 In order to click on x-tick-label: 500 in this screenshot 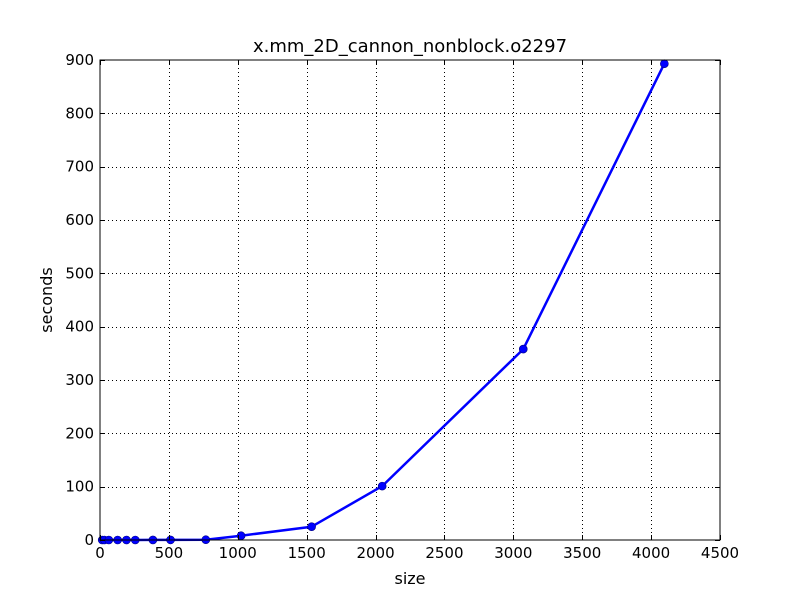, I will do `click(169, 553)`.